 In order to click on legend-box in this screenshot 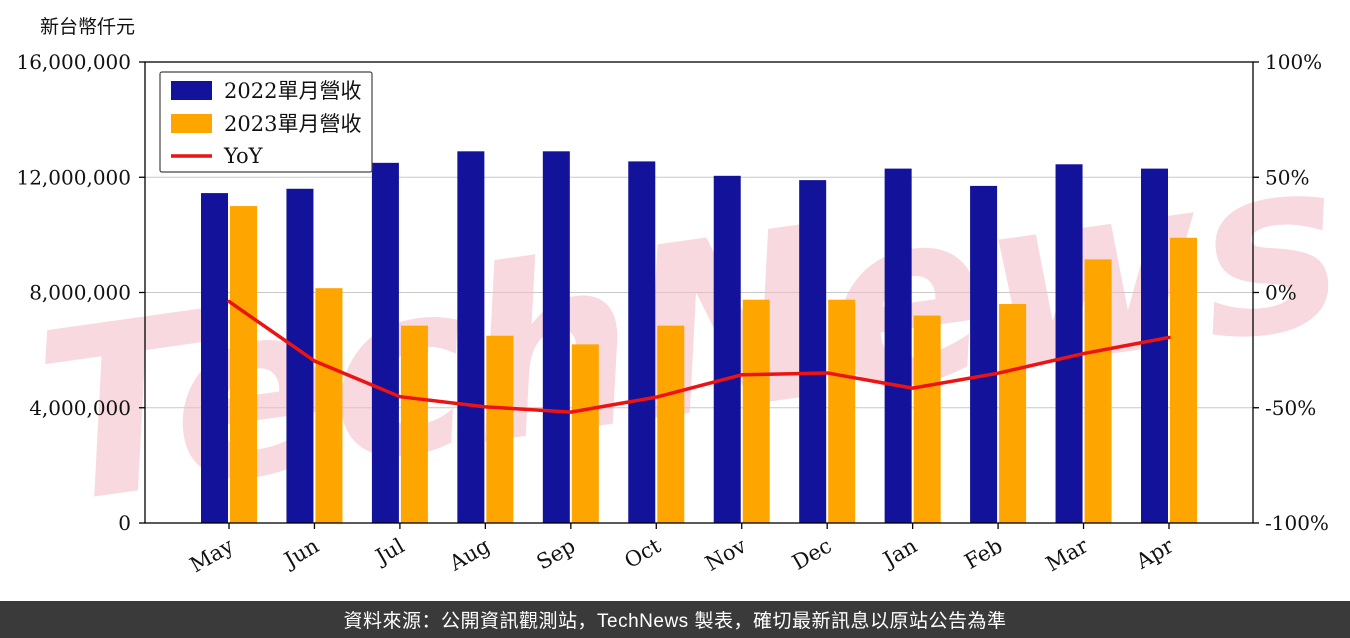, I will do `click(266, 122)`.